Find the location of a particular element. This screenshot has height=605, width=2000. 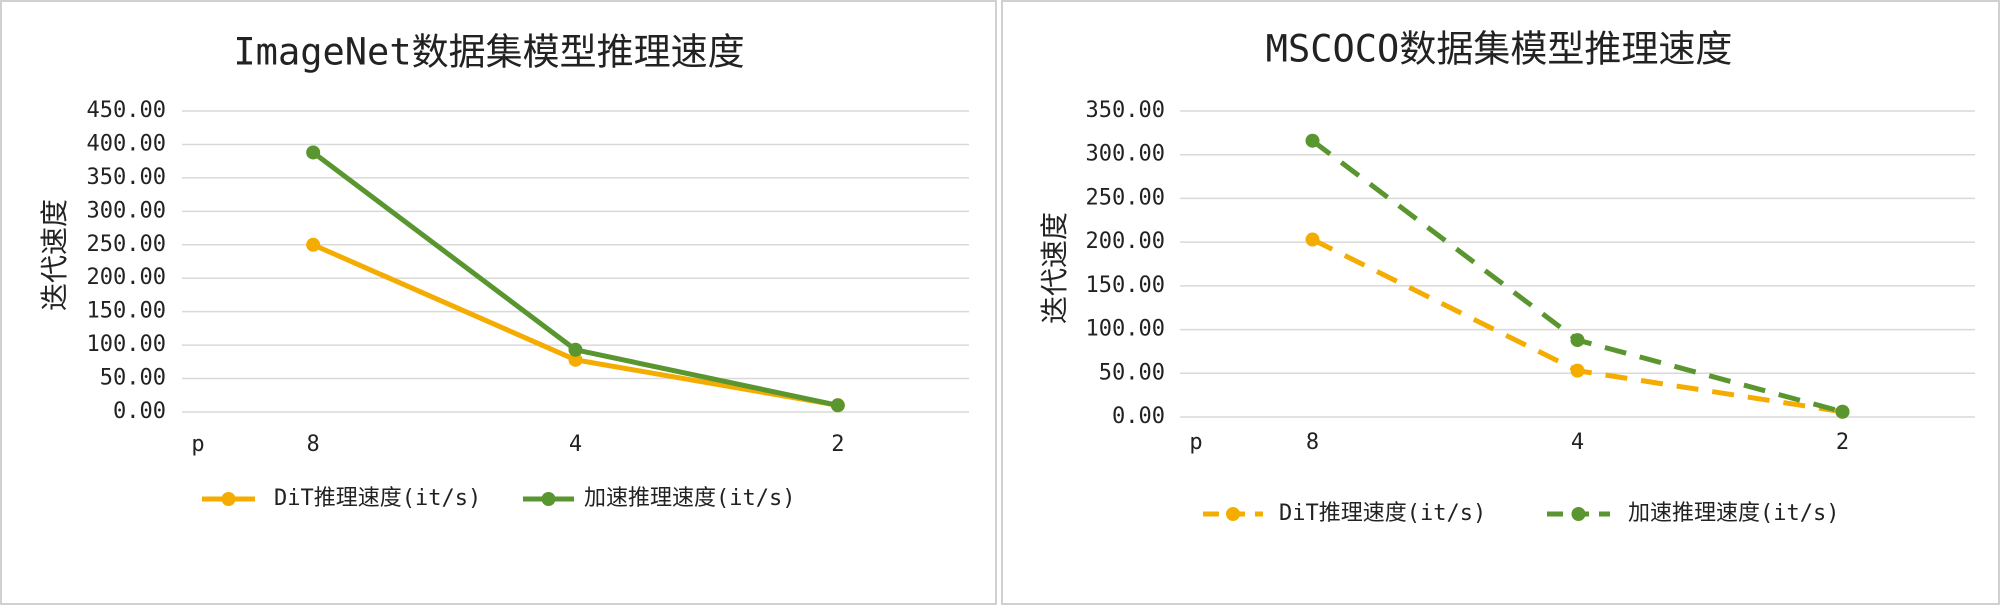

chart-title: ImageNet数据集模型推理速度 is located at coordinates (488, 52).